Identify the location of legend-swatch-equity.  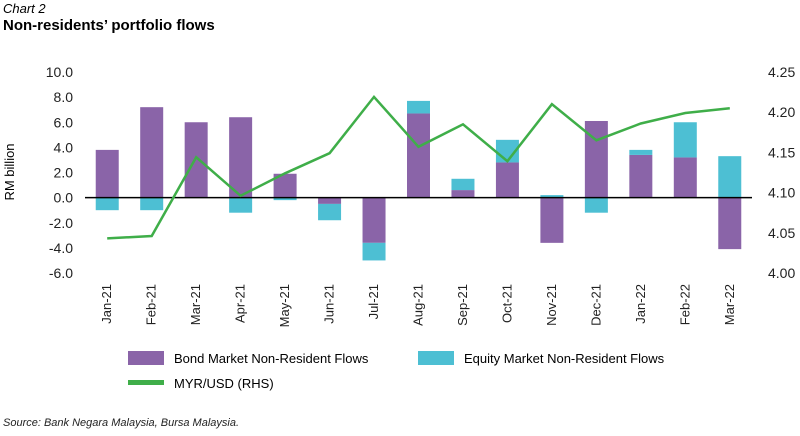
(436, 358).